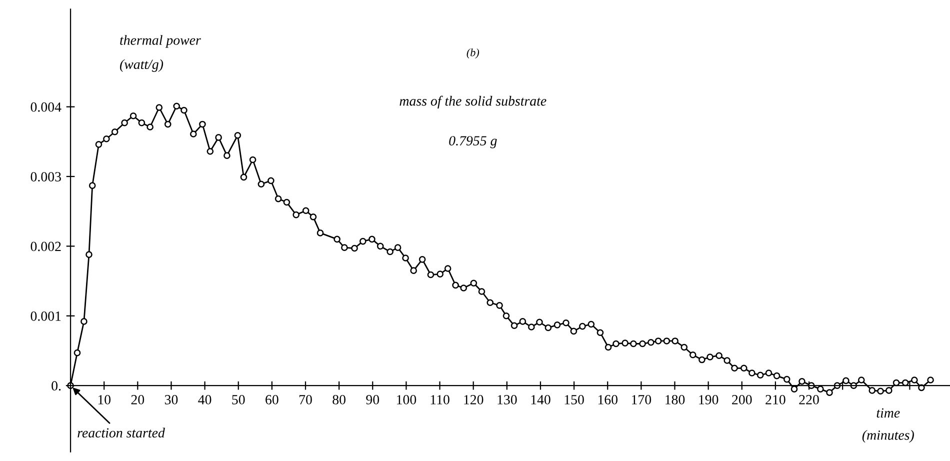 The height and width of the screenshot is (461, 950). What do you see at coordinates (171, 399) in the screenshot?
I see `x-tick-label: 30` at bounding box center [171, 399].